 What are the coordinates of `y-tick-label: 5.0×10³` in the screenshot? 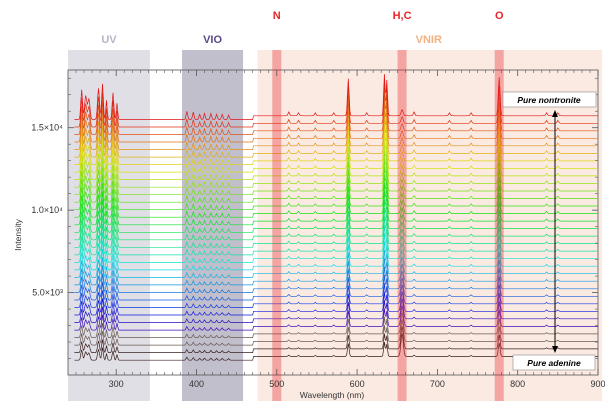 It's located at (47, 293).